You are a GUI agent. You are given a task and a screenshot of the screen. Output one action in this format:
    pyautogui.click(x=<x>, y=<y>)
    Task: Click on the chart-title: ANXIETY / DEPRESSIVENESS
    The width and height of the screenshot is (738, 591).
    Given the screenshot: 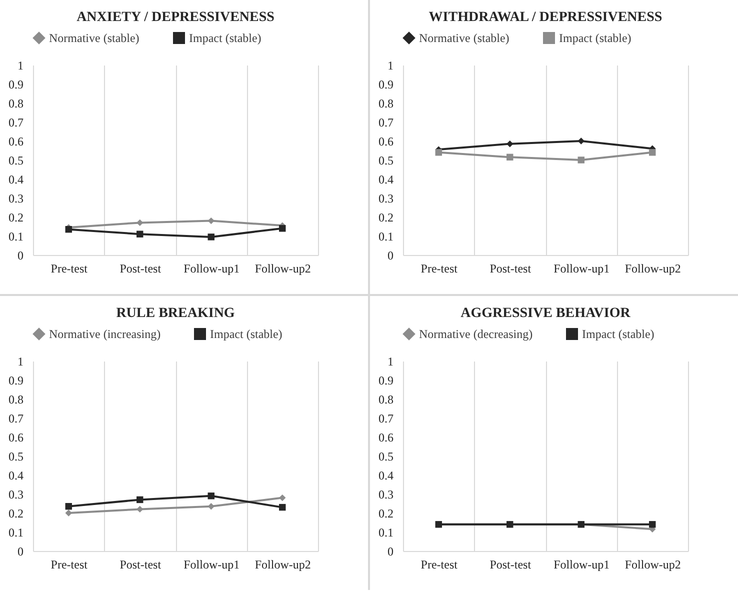 What is the action you would take?
    pyautogui.click(x=175, y=17)
    